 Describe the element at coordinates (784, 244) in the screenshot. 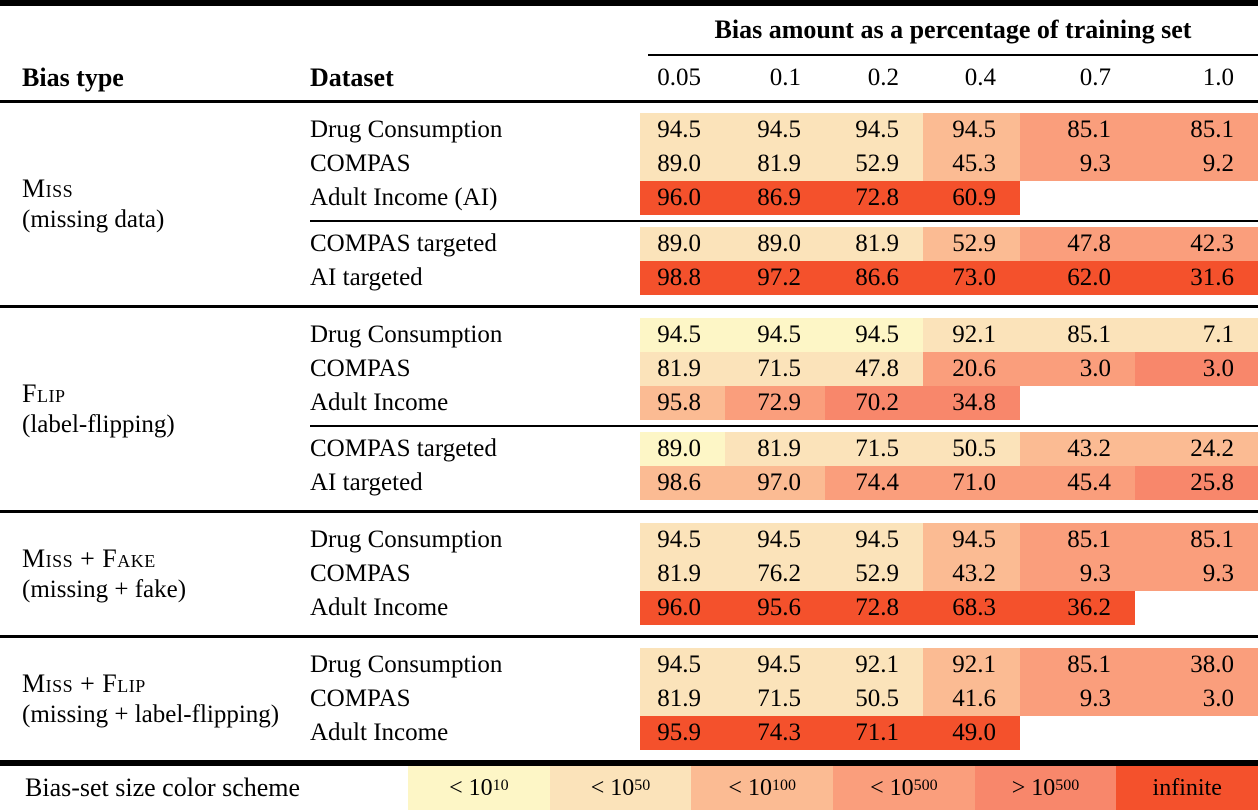

I see `table-row: COMPAS targeted 89.0 89.0 81.9 52.9 47.8 42.3` at that location.